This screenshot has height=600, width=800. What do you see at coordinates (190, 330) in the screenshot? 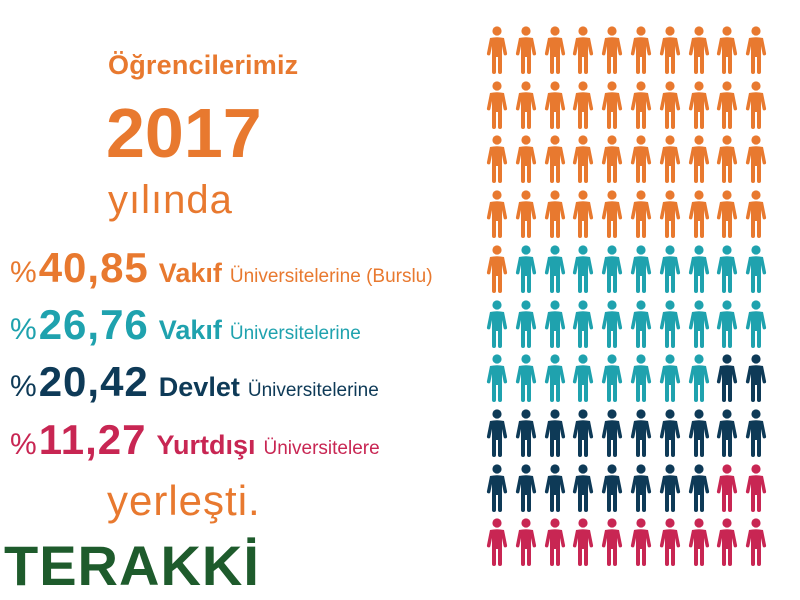
I see `university-type: Vakıf` at bounding box center [190, 330].